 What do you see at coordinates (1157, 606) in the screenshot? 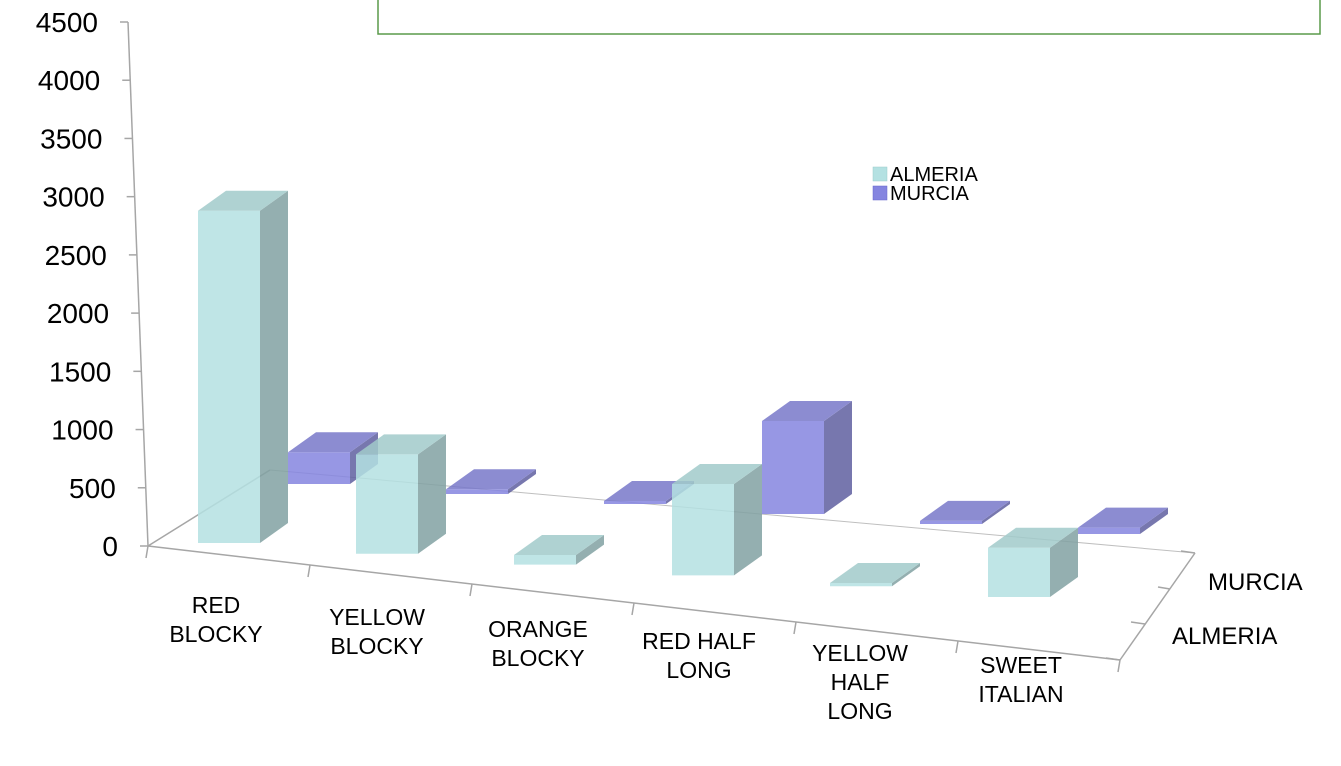
I see `depth-axis-line` at bounding box center [1157, 606].